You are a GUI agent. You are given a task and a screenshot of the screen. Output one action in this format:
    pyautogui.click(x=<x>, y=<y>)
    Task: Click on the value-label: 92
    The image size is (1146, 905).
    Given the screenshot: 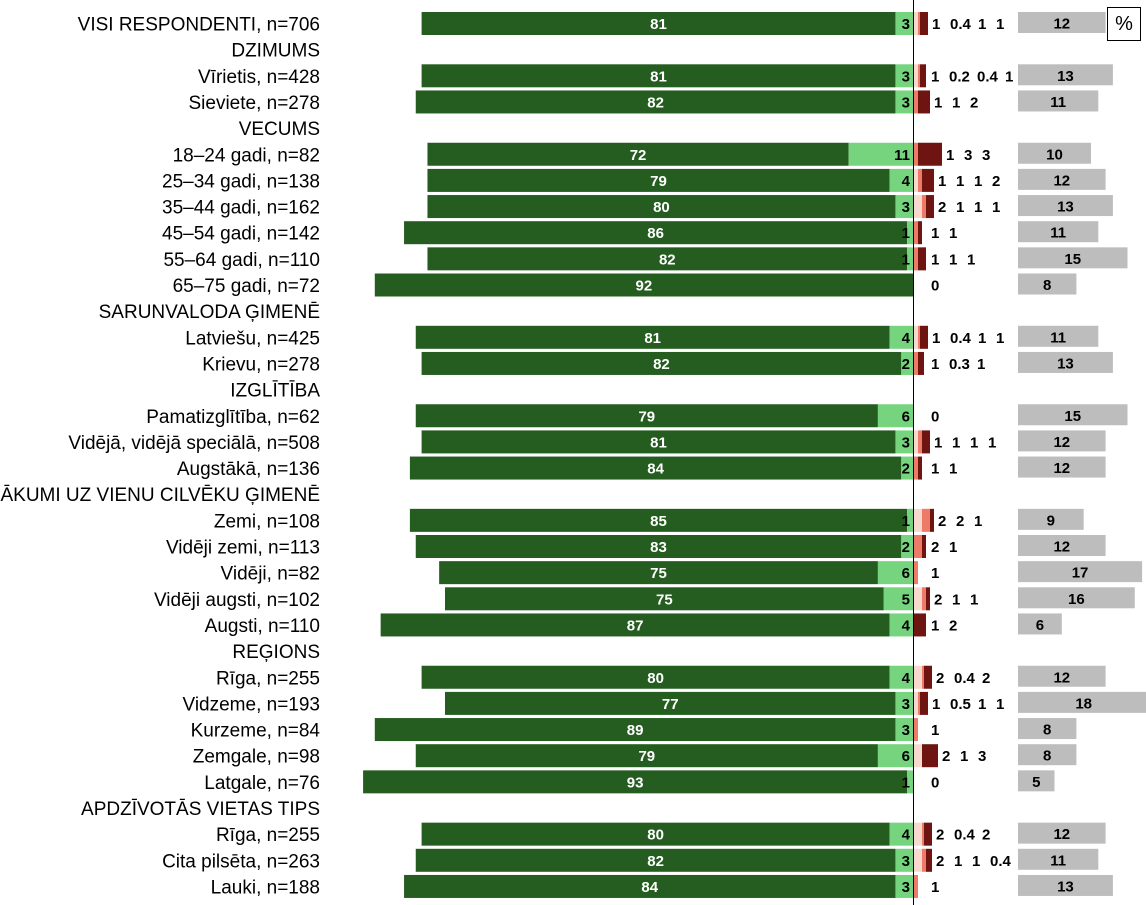 What is the action you would take?
    pyautogui.click(x=644, y=286)
    